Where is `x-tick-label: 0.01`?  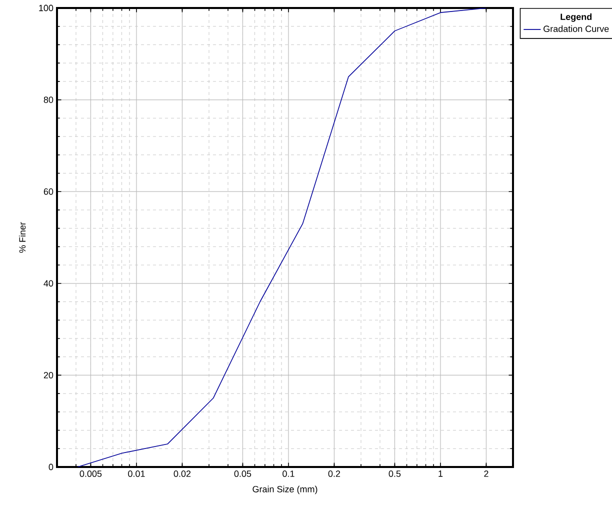
x-tick-label: 0.01 is located at coordinates (136, 473).